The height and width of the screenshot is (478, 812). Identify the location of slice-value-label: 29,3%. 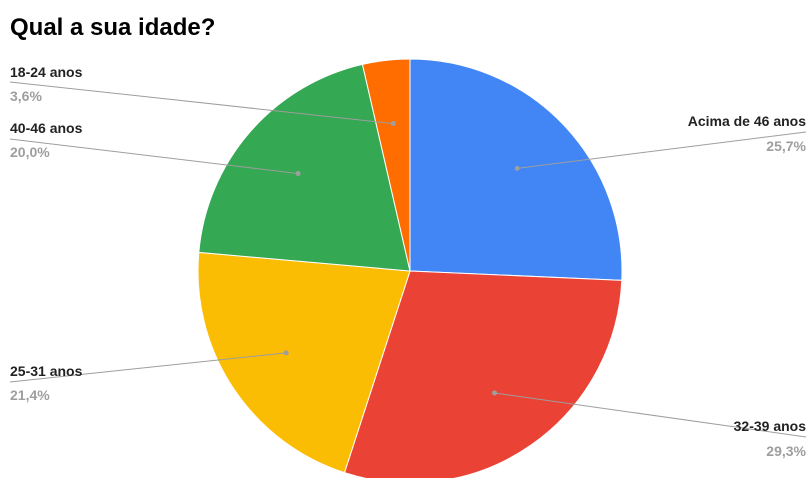
(786, 451).